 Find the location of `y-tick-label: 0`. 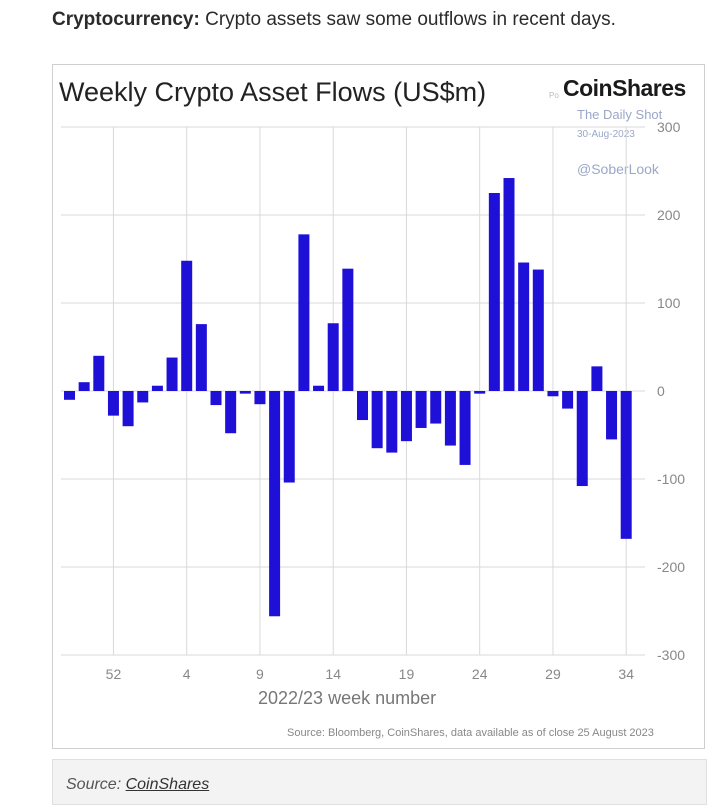

y-tick-label: 0 is located at coordinates (661, 391).